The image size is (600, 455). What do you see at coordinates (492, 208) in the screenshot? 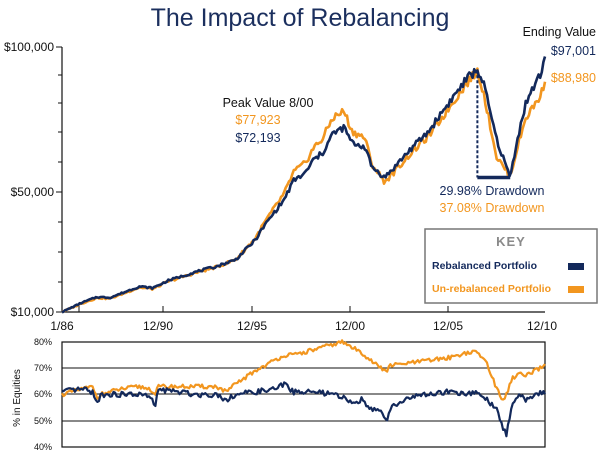
I see `drawdown-unrebalanced: 37.08% Drawdown` at bounding box center [492, 208].